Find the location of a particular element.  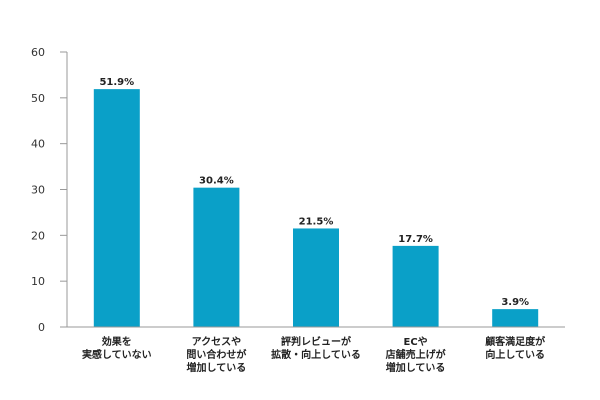

y-tick-label: 0 is located at coordinates (41, 327).